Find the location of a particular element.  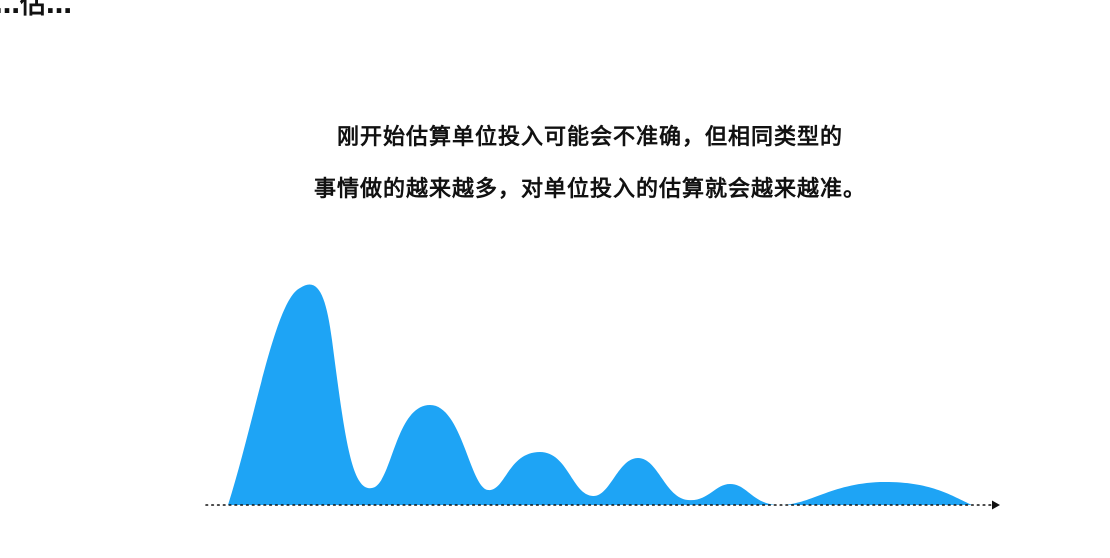

caption-line-2: 事情做的越来越多，对单位投入的估算就会越来越准。 is located at coordinates (589, 189).